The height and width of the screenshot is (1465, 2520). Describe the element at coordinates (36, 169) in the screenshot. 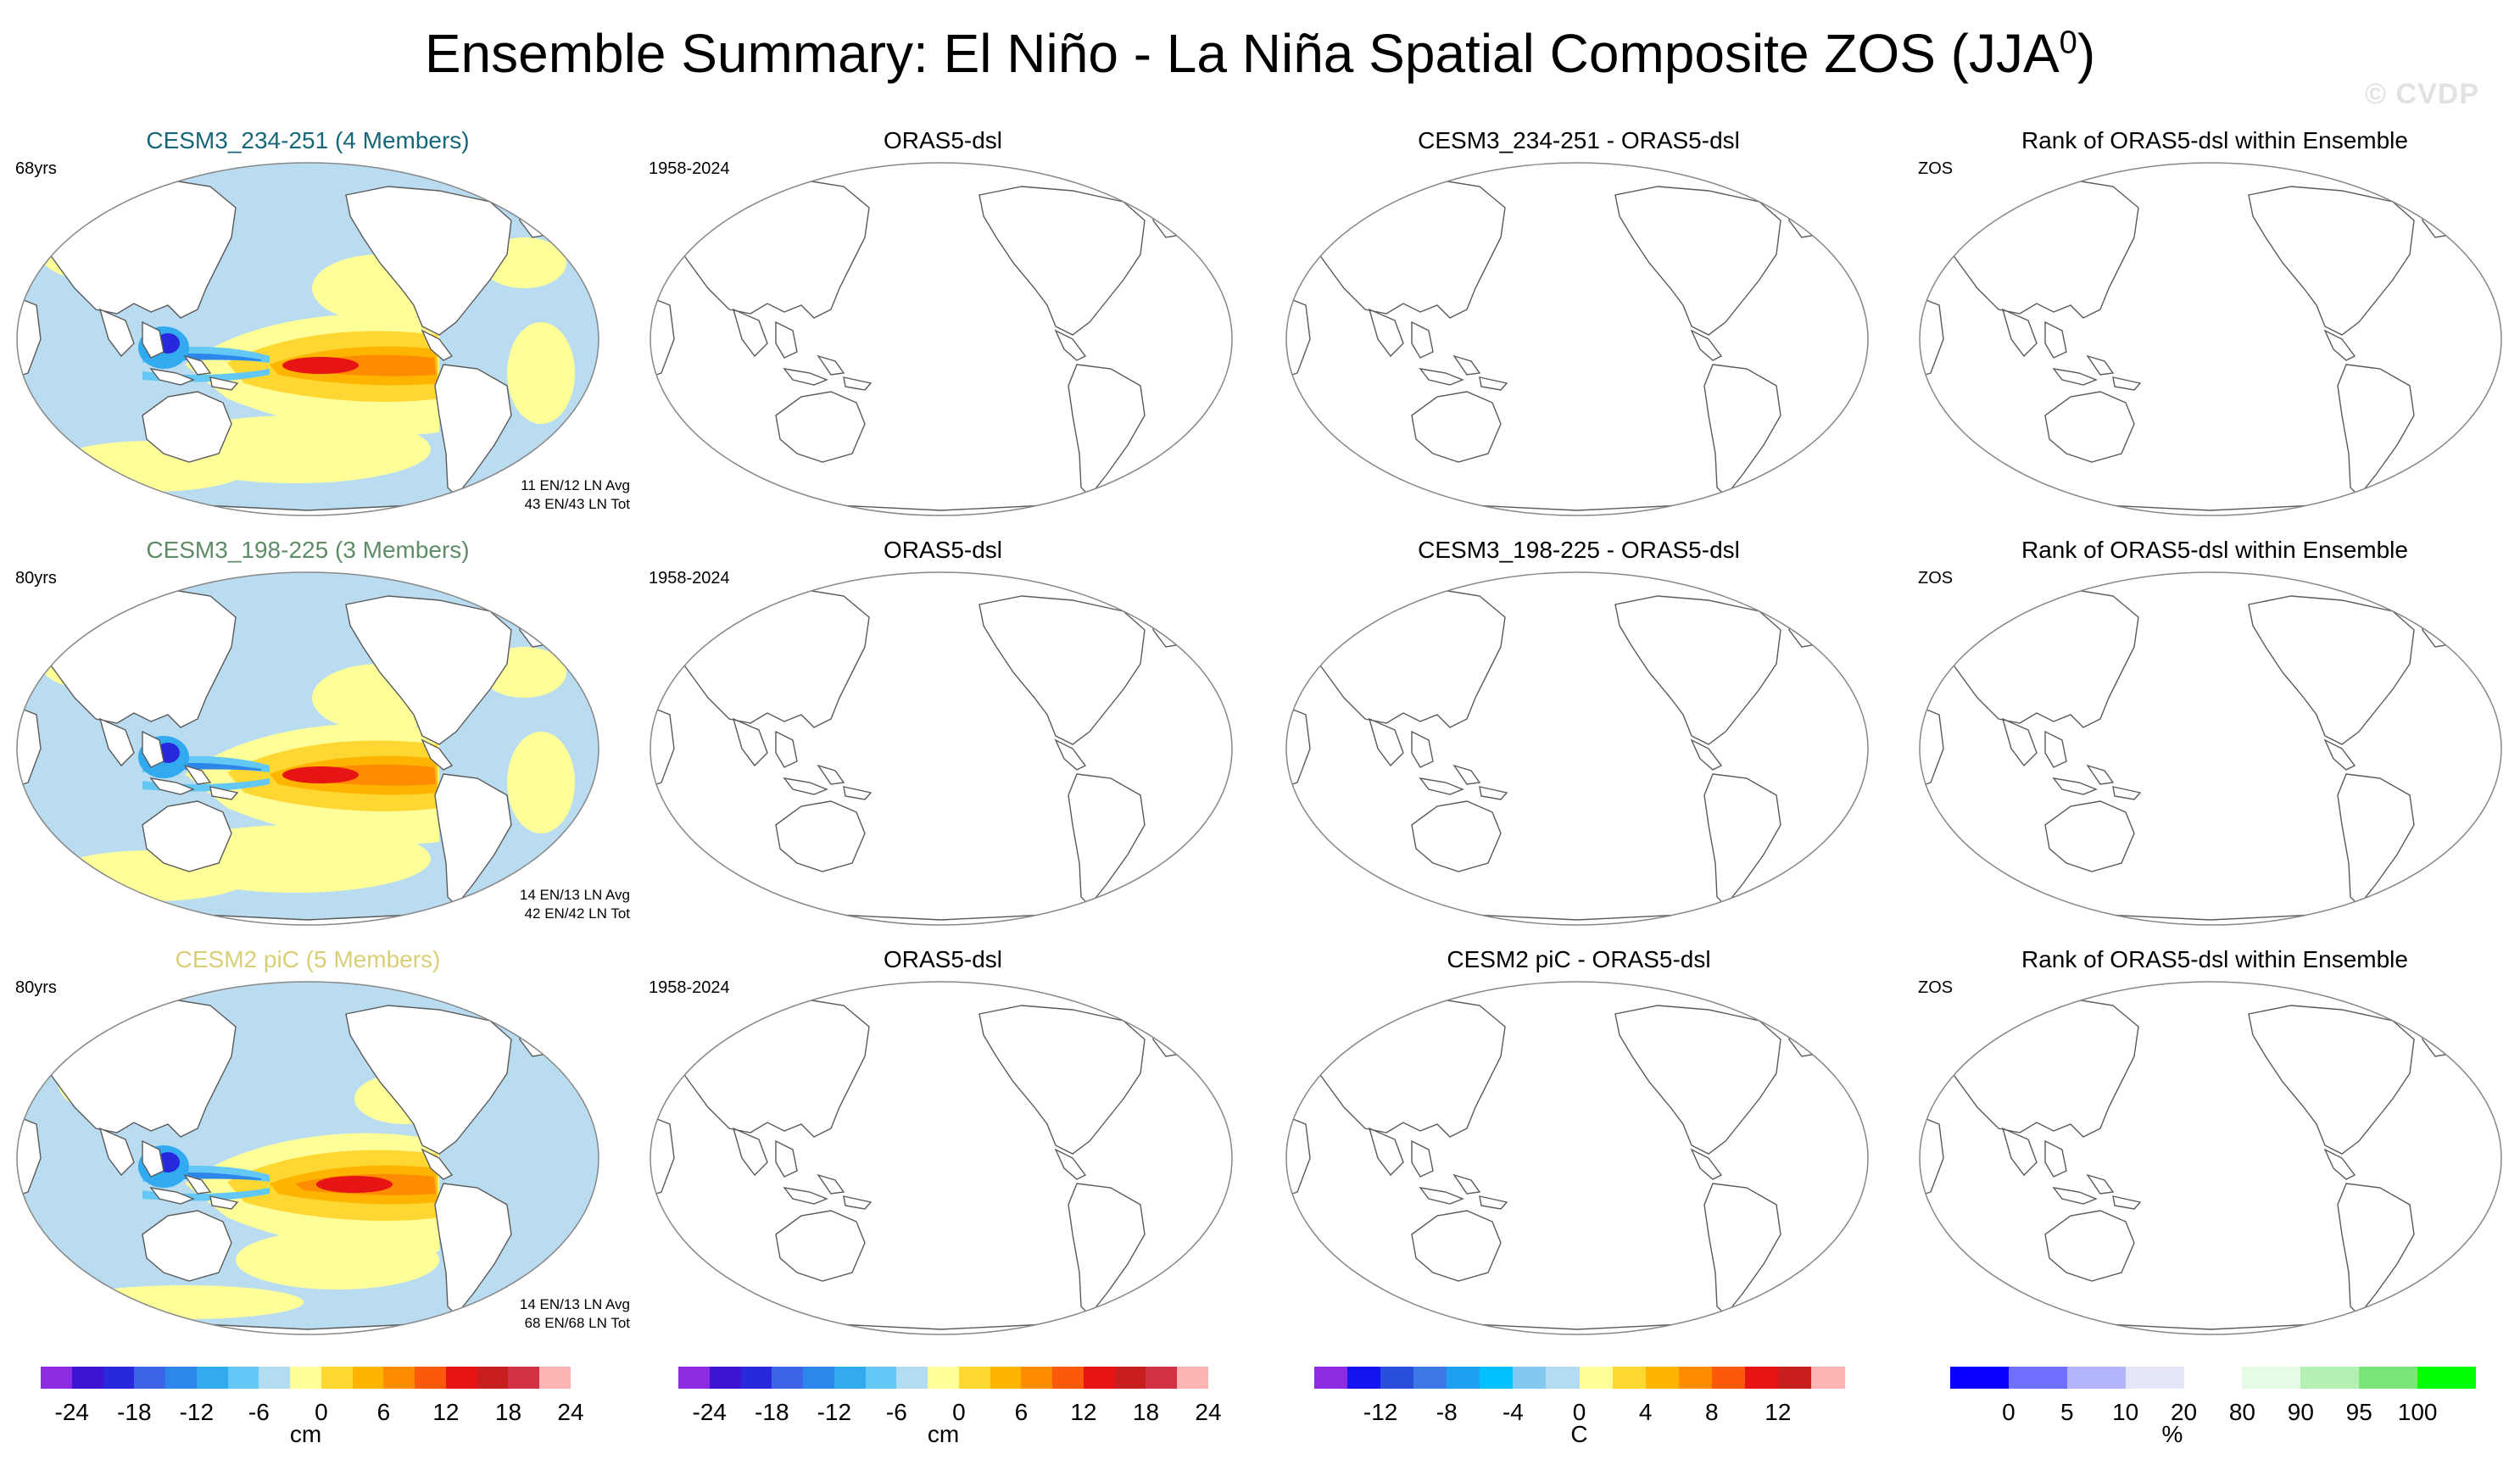

I see `panel-corner-label-model-row-1: 68yrs` at that location.